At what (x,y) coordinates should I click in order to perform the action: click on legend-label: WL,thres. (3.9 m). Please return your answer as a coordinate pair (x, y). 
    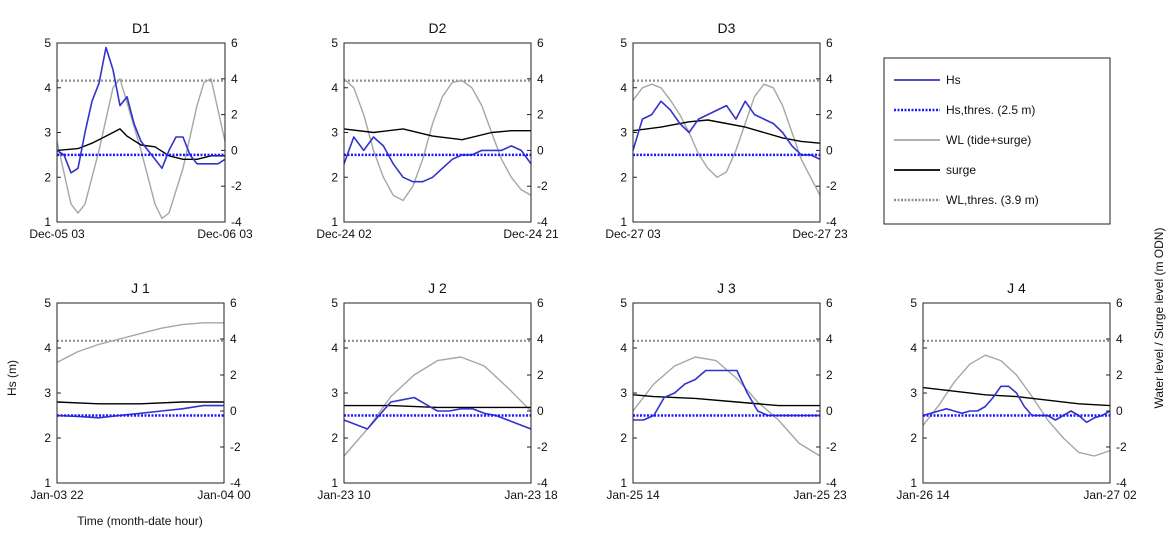
    Looking at the image, I should click on (992, 200).